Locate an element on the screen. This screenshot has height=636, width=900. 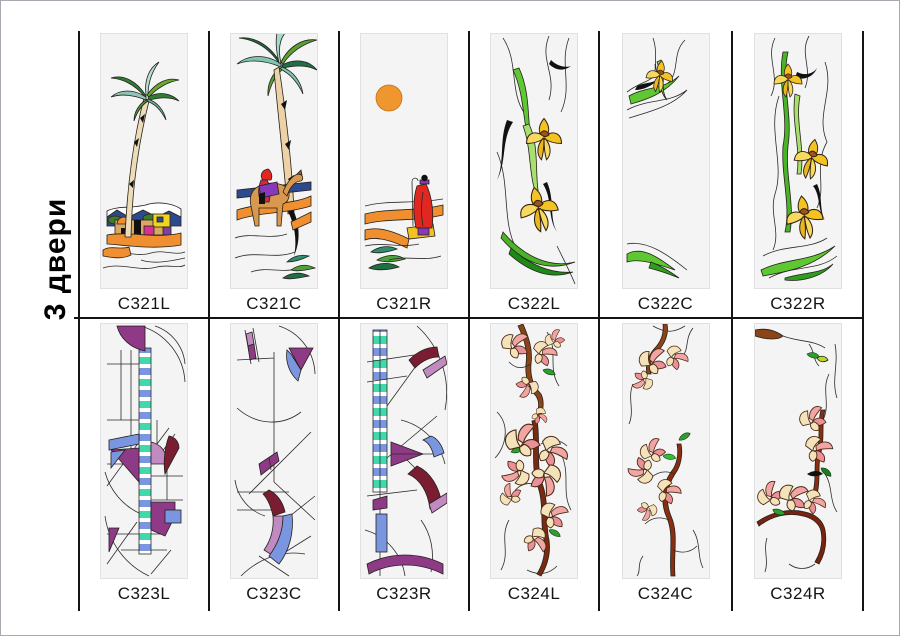
grid-divider-horizontal is located at coordinates (469, 318).